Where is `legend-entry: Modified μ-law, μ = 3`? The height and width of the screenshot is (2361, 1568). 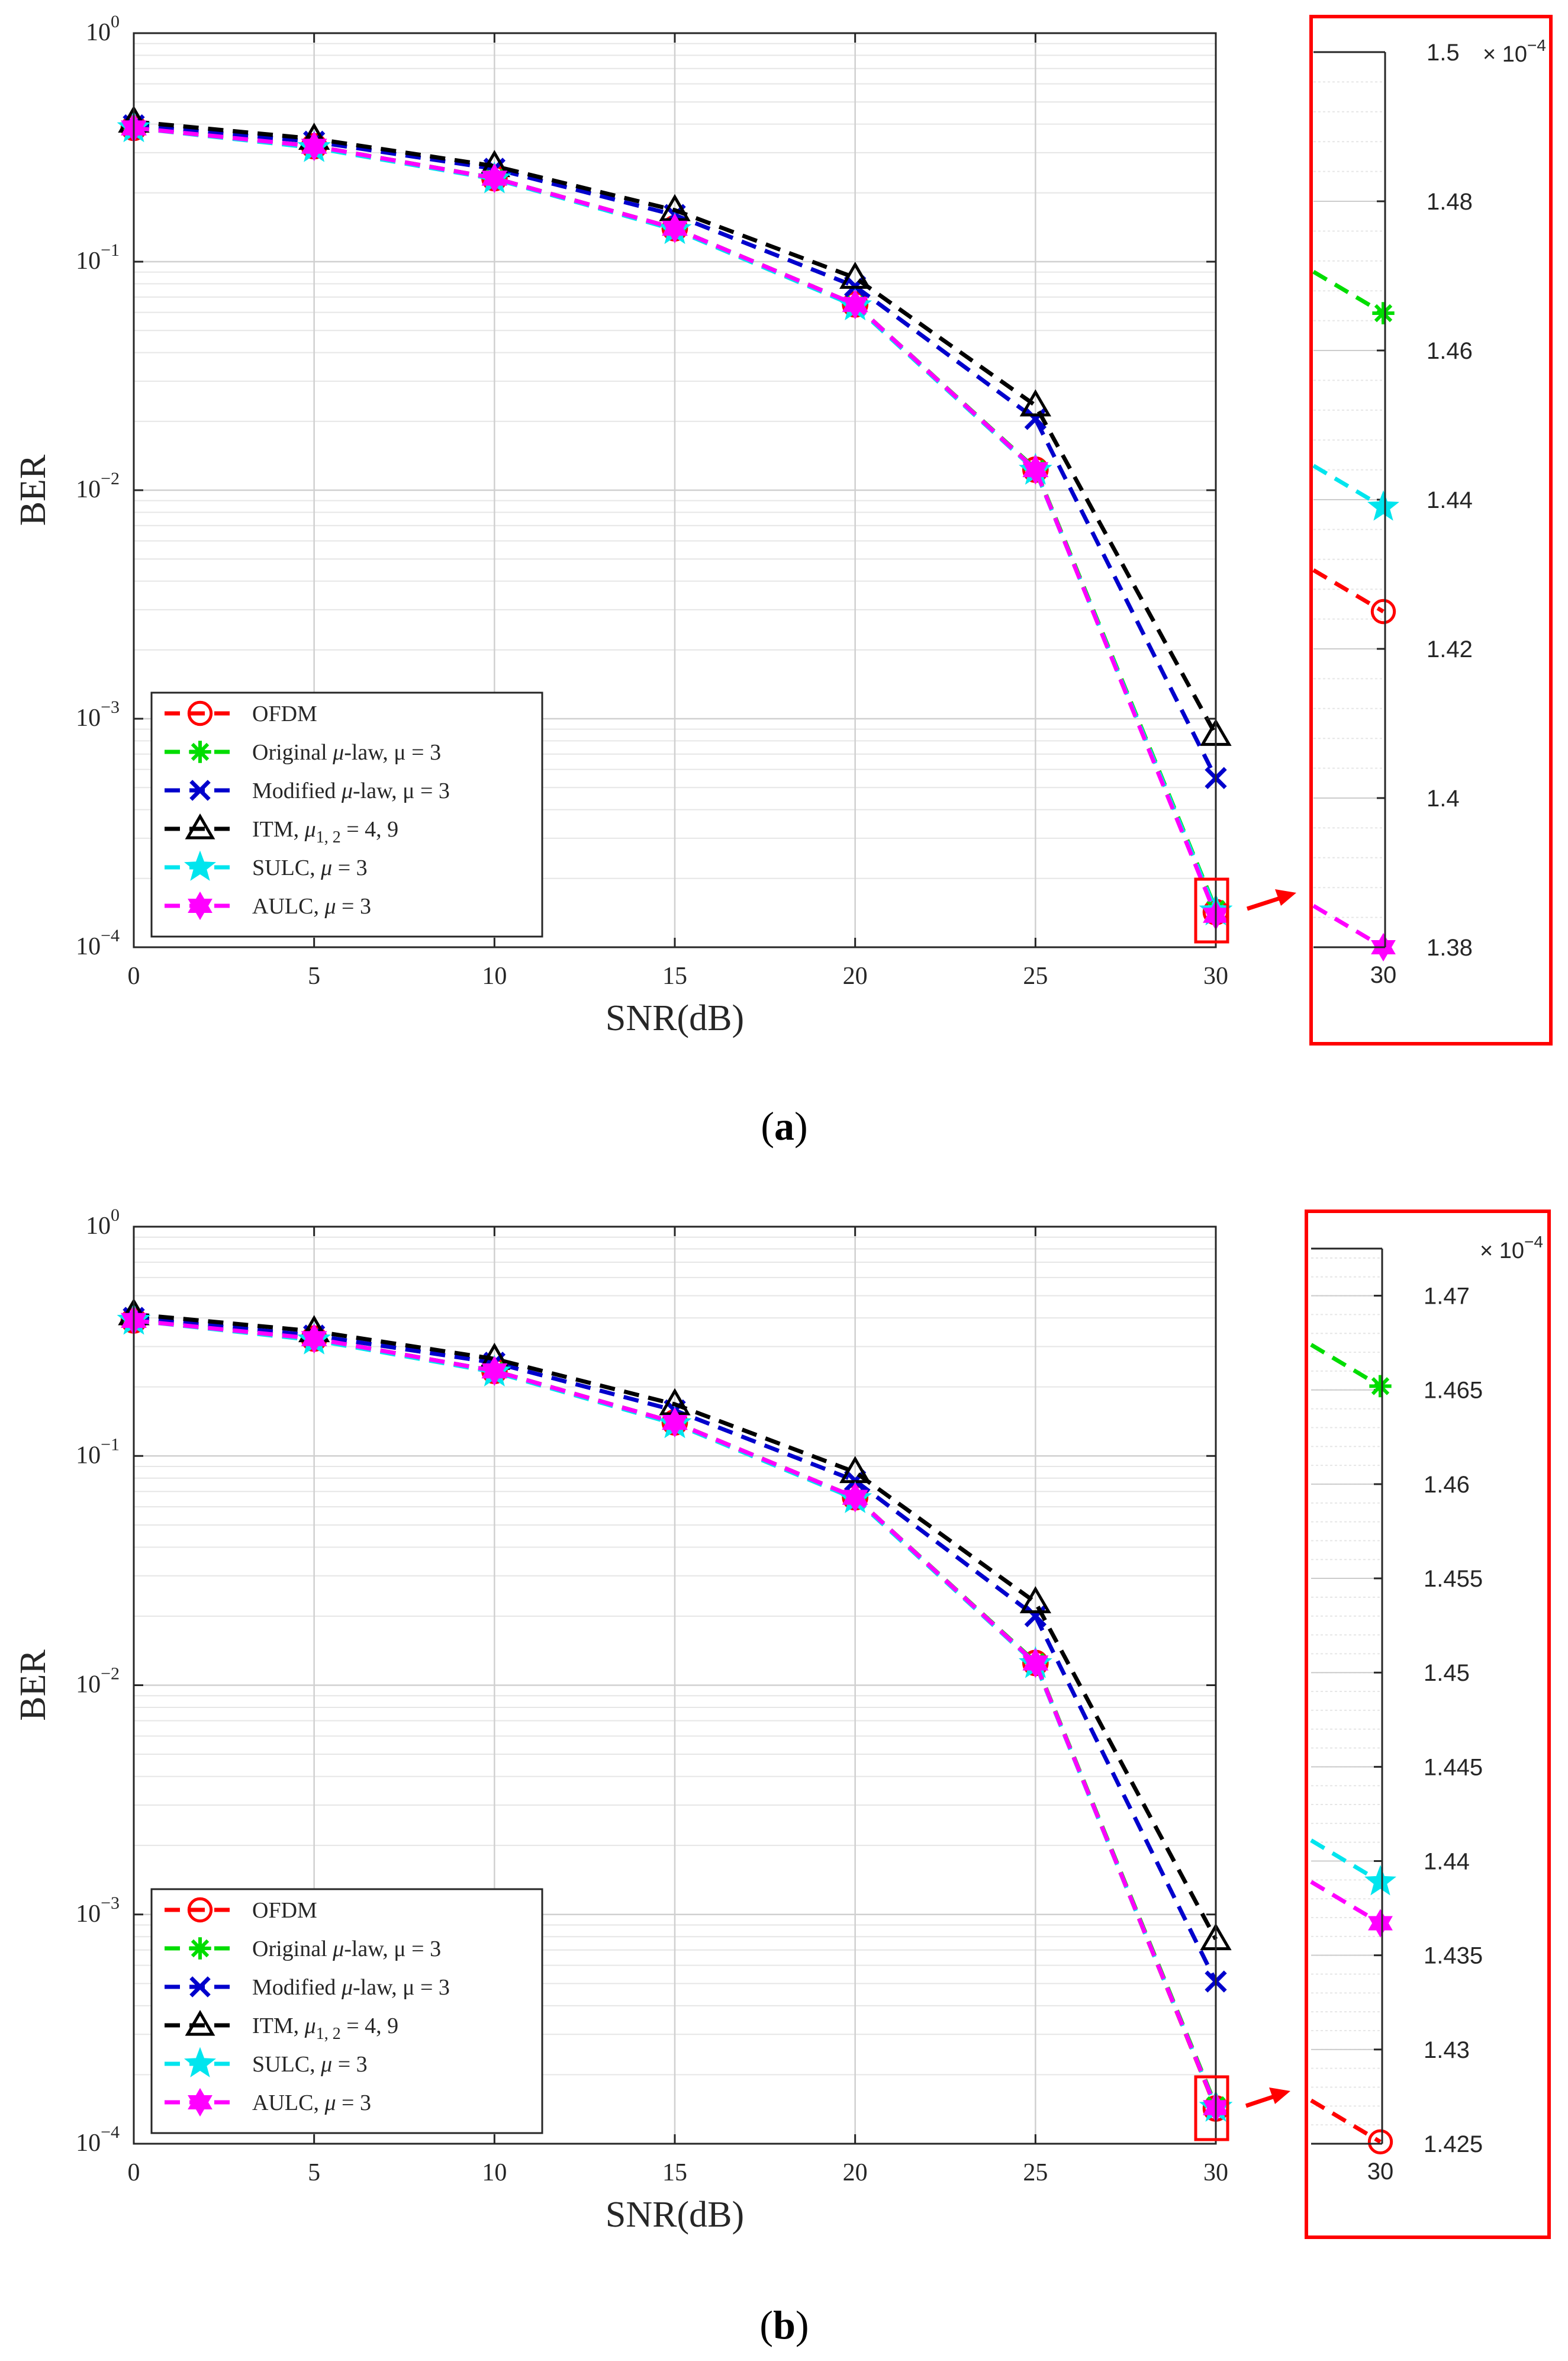
legend-entry: Modified μ-law, μ = 3 is located at coordinates (307, 791).